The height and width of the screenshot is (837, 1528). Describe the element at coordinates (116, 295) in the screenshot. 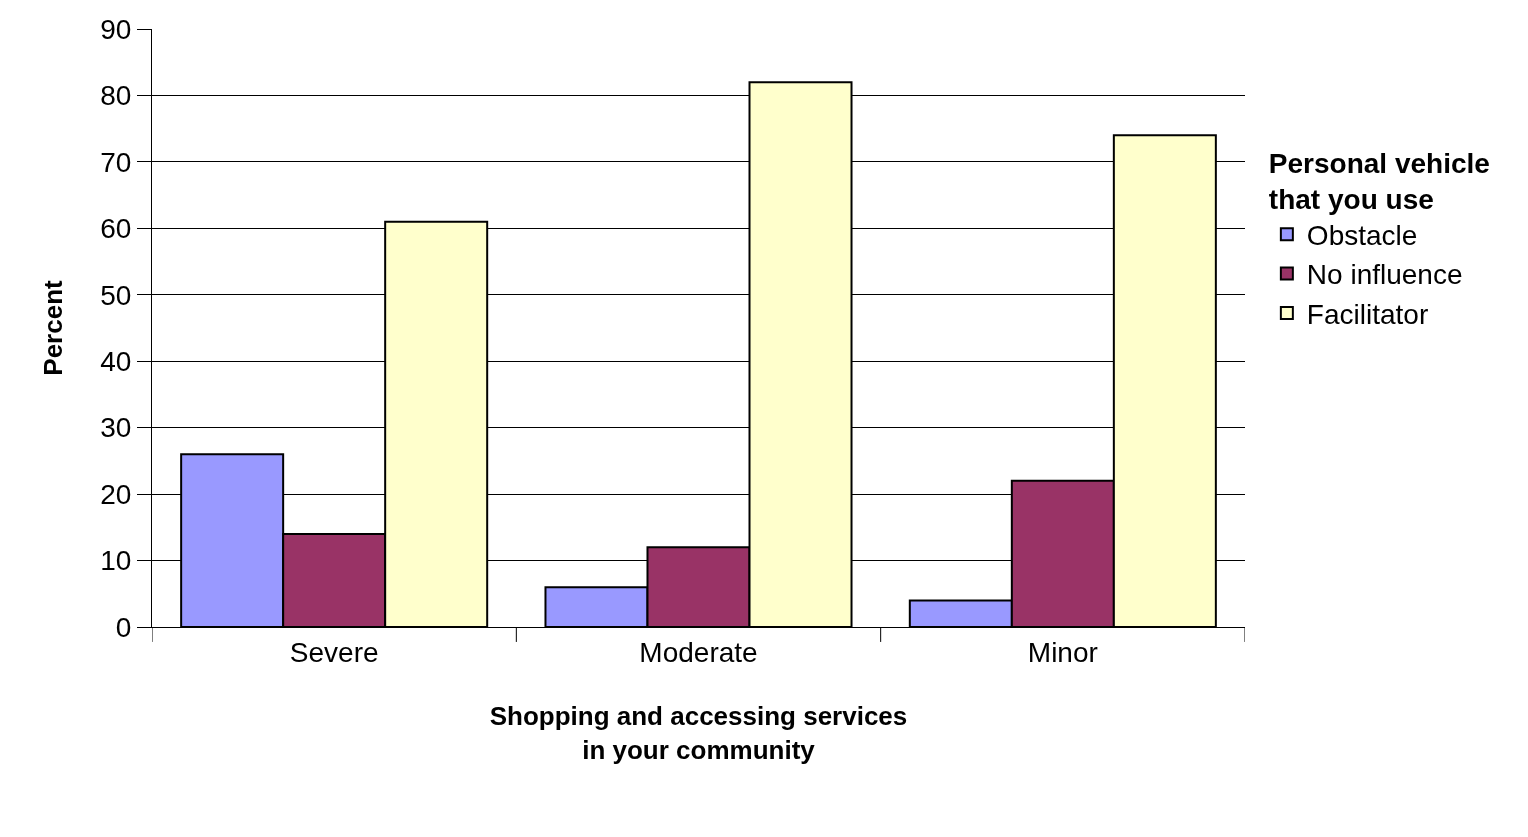

I see `y-tick-label: 50` at that location.